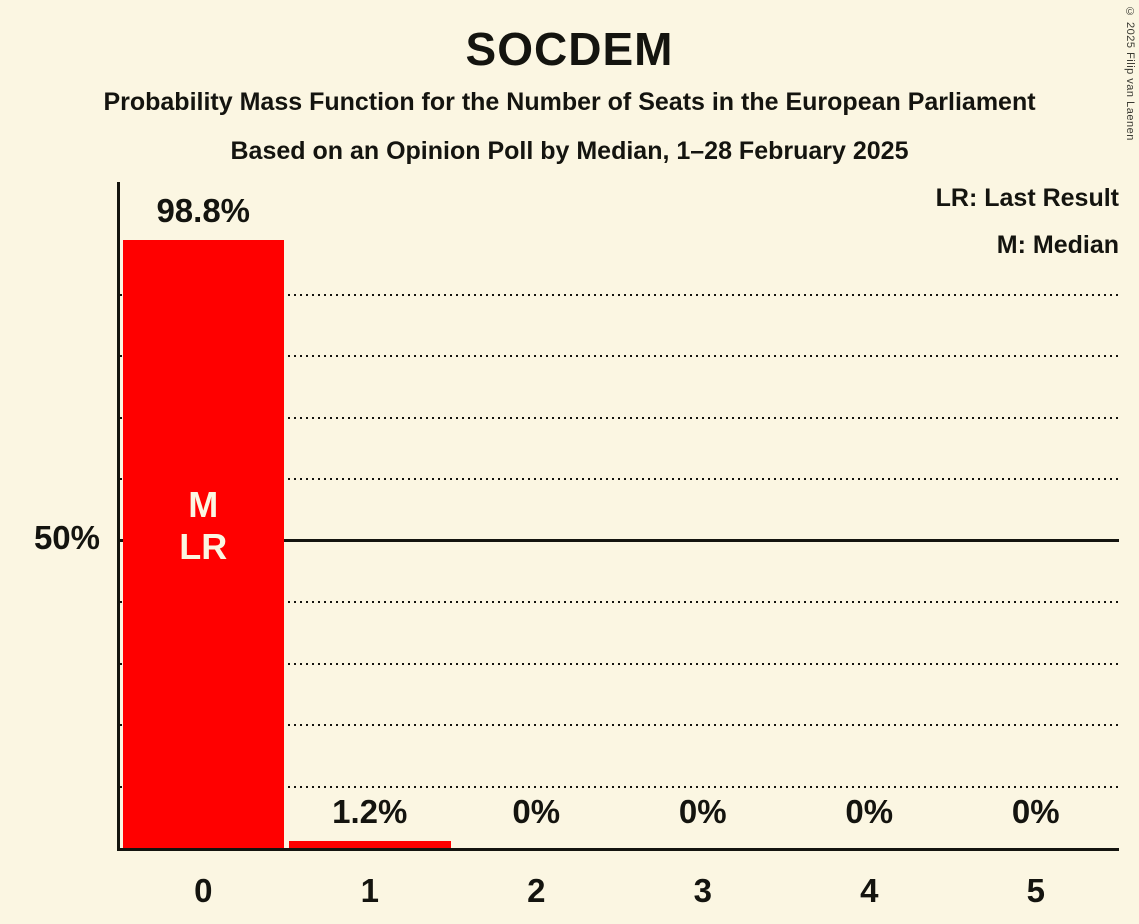  I want to click on gridline-50pct-solid, so click(619, 540).